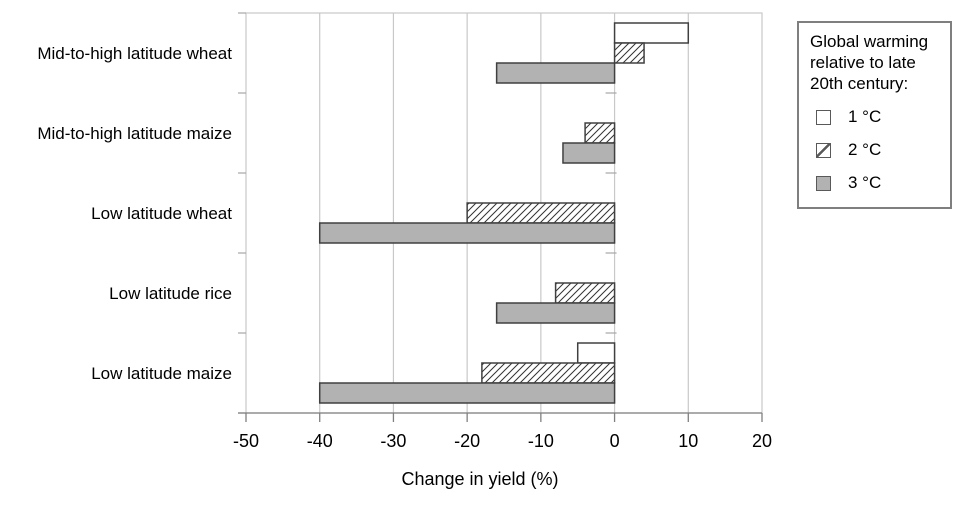 Image resolution: width=975 pixels, height=512 pixels. Describe the element at coordinates (541, 213) in the screenshot. I see `bar-low-latitude-wheat-2-c` at that location.